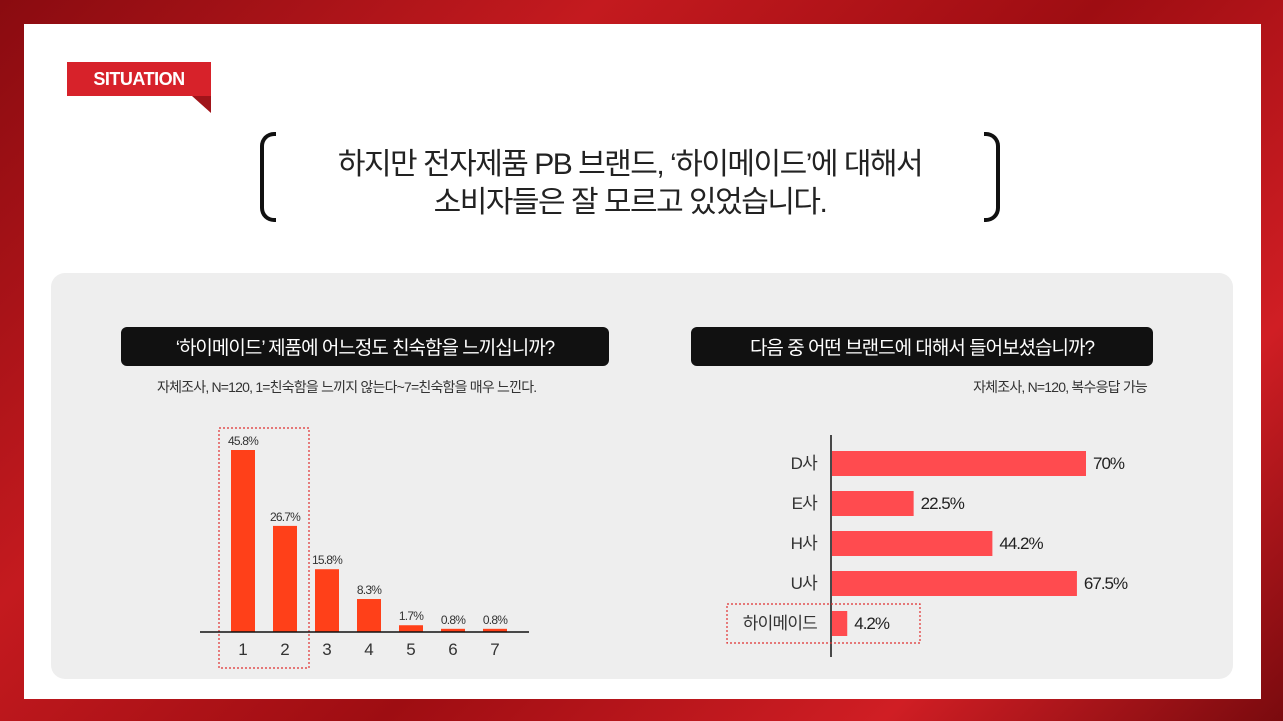  I want to click on brand-awareness-bar-chart: D사 70% E사 22.5% H사 44.2% U사 67.5% 하이메이드 4.2%, so click(927, 546).